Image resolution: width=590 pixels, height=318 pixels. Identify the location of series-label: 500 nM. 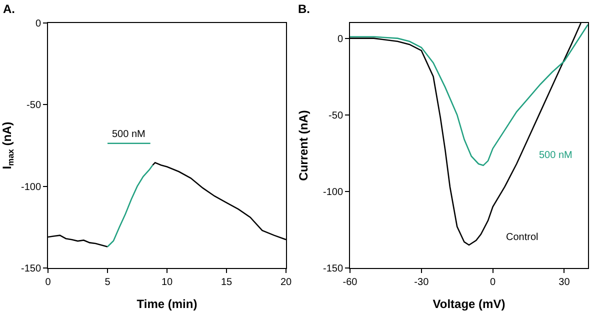
(129, 134).